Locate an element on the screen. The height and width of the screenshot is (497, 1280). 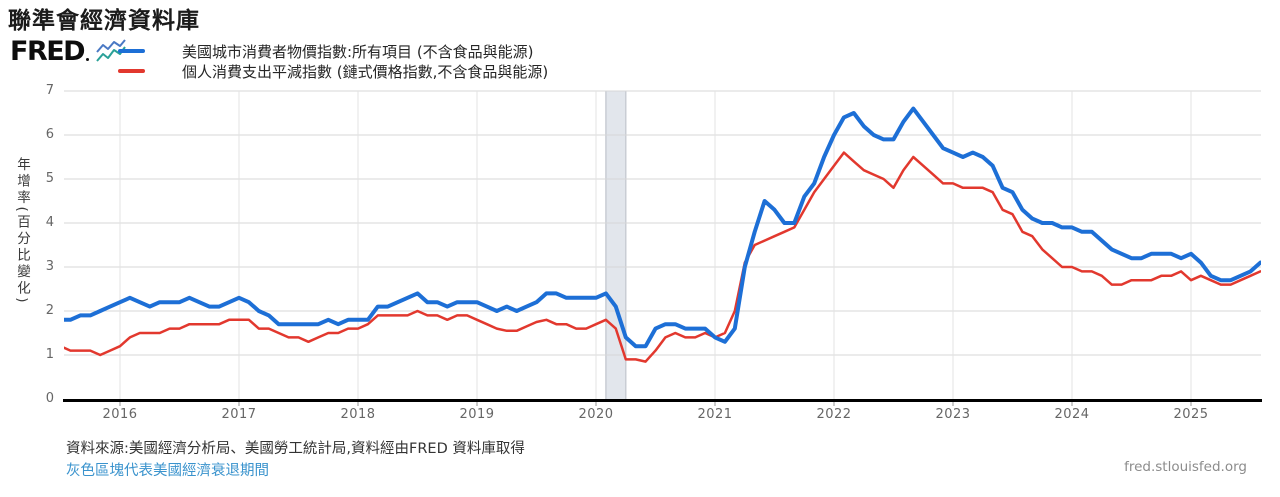
legend-item-cpi: 美國城市消費者物價指數:所有項目 (不含食品與能源) is located at coordinates (333, 51).